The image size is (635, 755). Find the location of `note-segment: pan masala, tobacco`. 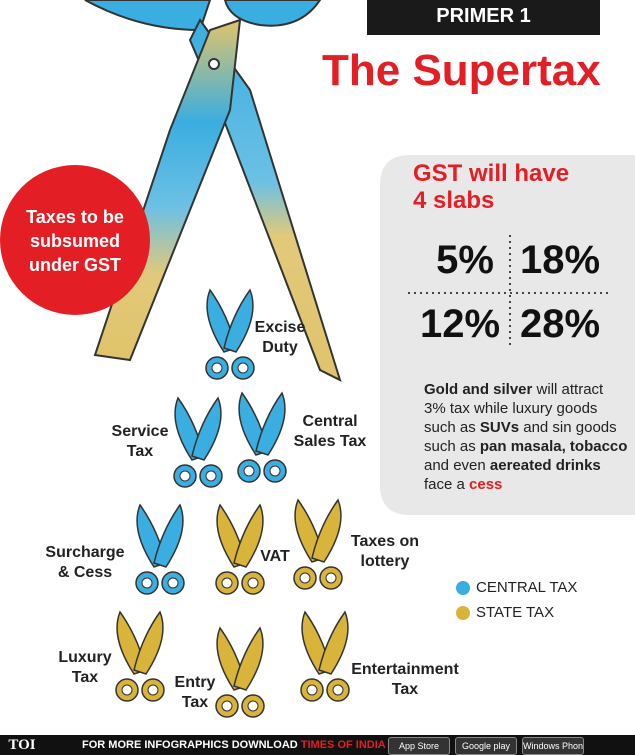

note-segment: pan masala, tobacco is located at coordinates (553, 446).